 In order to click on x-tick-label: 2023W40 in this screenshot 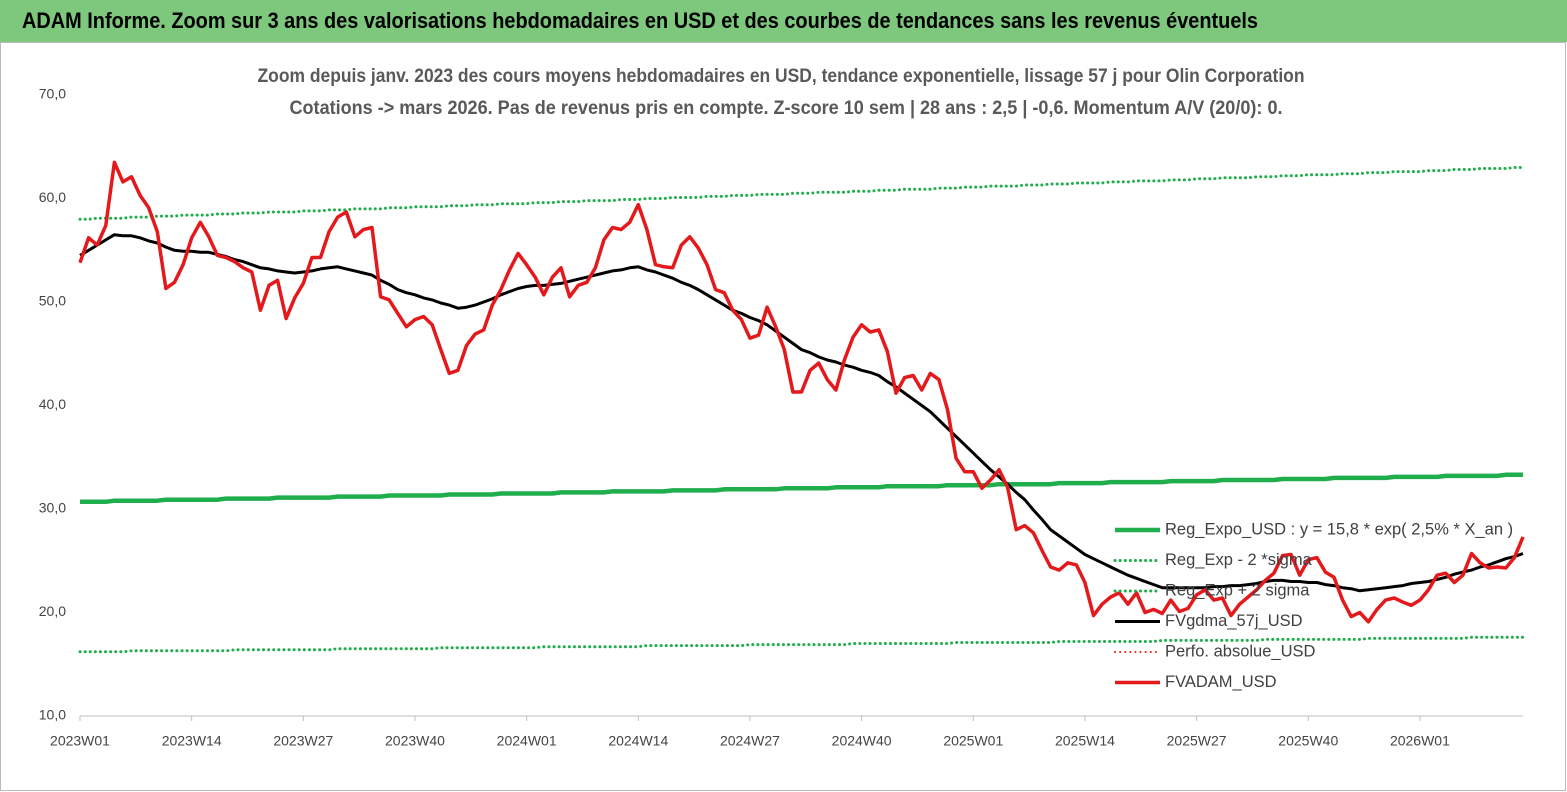, I will do `click(415, 741)`.